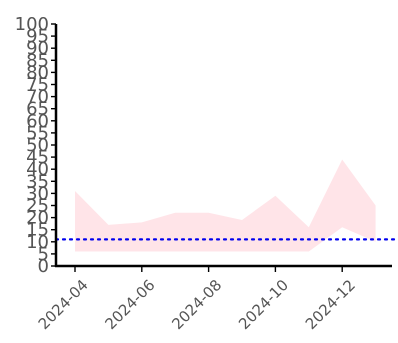 The image size is (398, 343). What do you see at coordinates (37, 181) in the screenshot?
I see `y-tick-label: 35` at bounding box center [37, 181].